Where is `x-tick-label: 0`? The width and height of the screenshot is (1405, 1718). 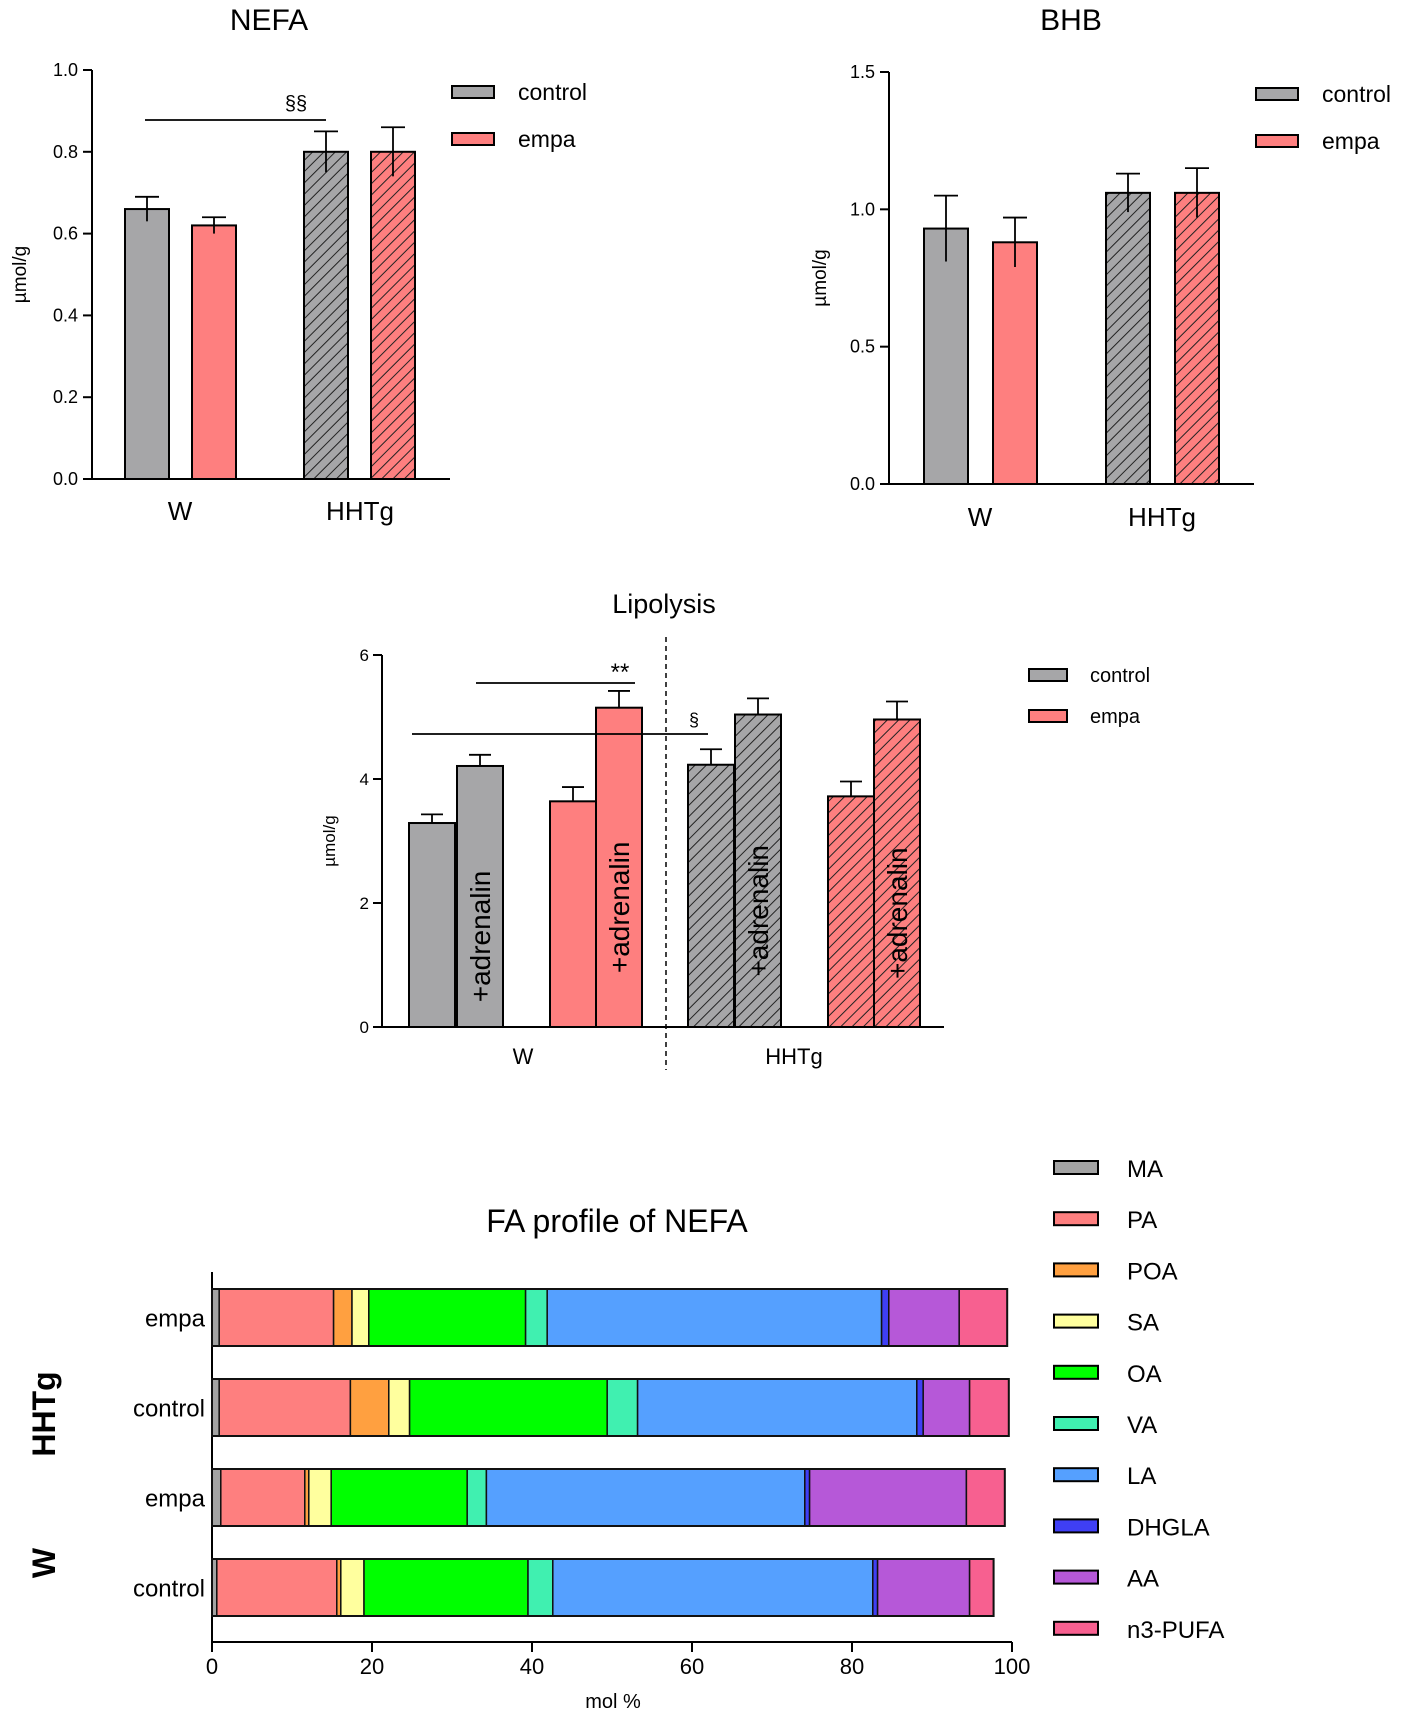 x-tick-label: 0 is located at coordinates (212, 1666).